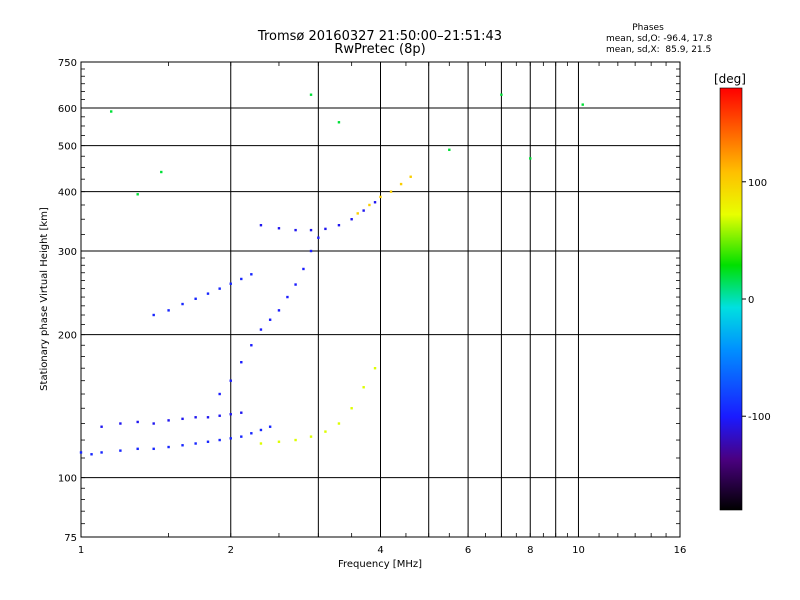 This screenshot has width=800, height=600. I want to click on y-tick-label: 500, so click(67, 147).